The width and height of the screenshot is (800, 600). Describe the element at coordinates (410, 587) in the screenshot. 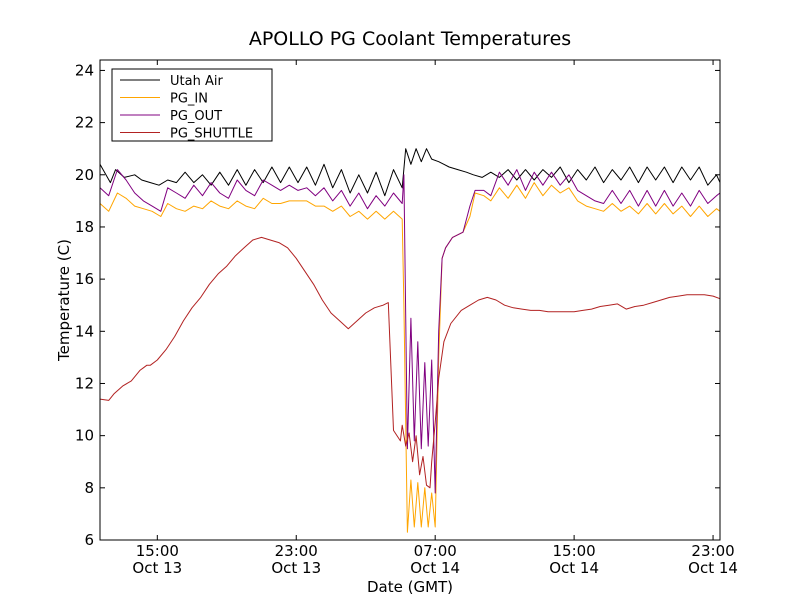

I see `x-axis-label: Date (GMT)` at that location.